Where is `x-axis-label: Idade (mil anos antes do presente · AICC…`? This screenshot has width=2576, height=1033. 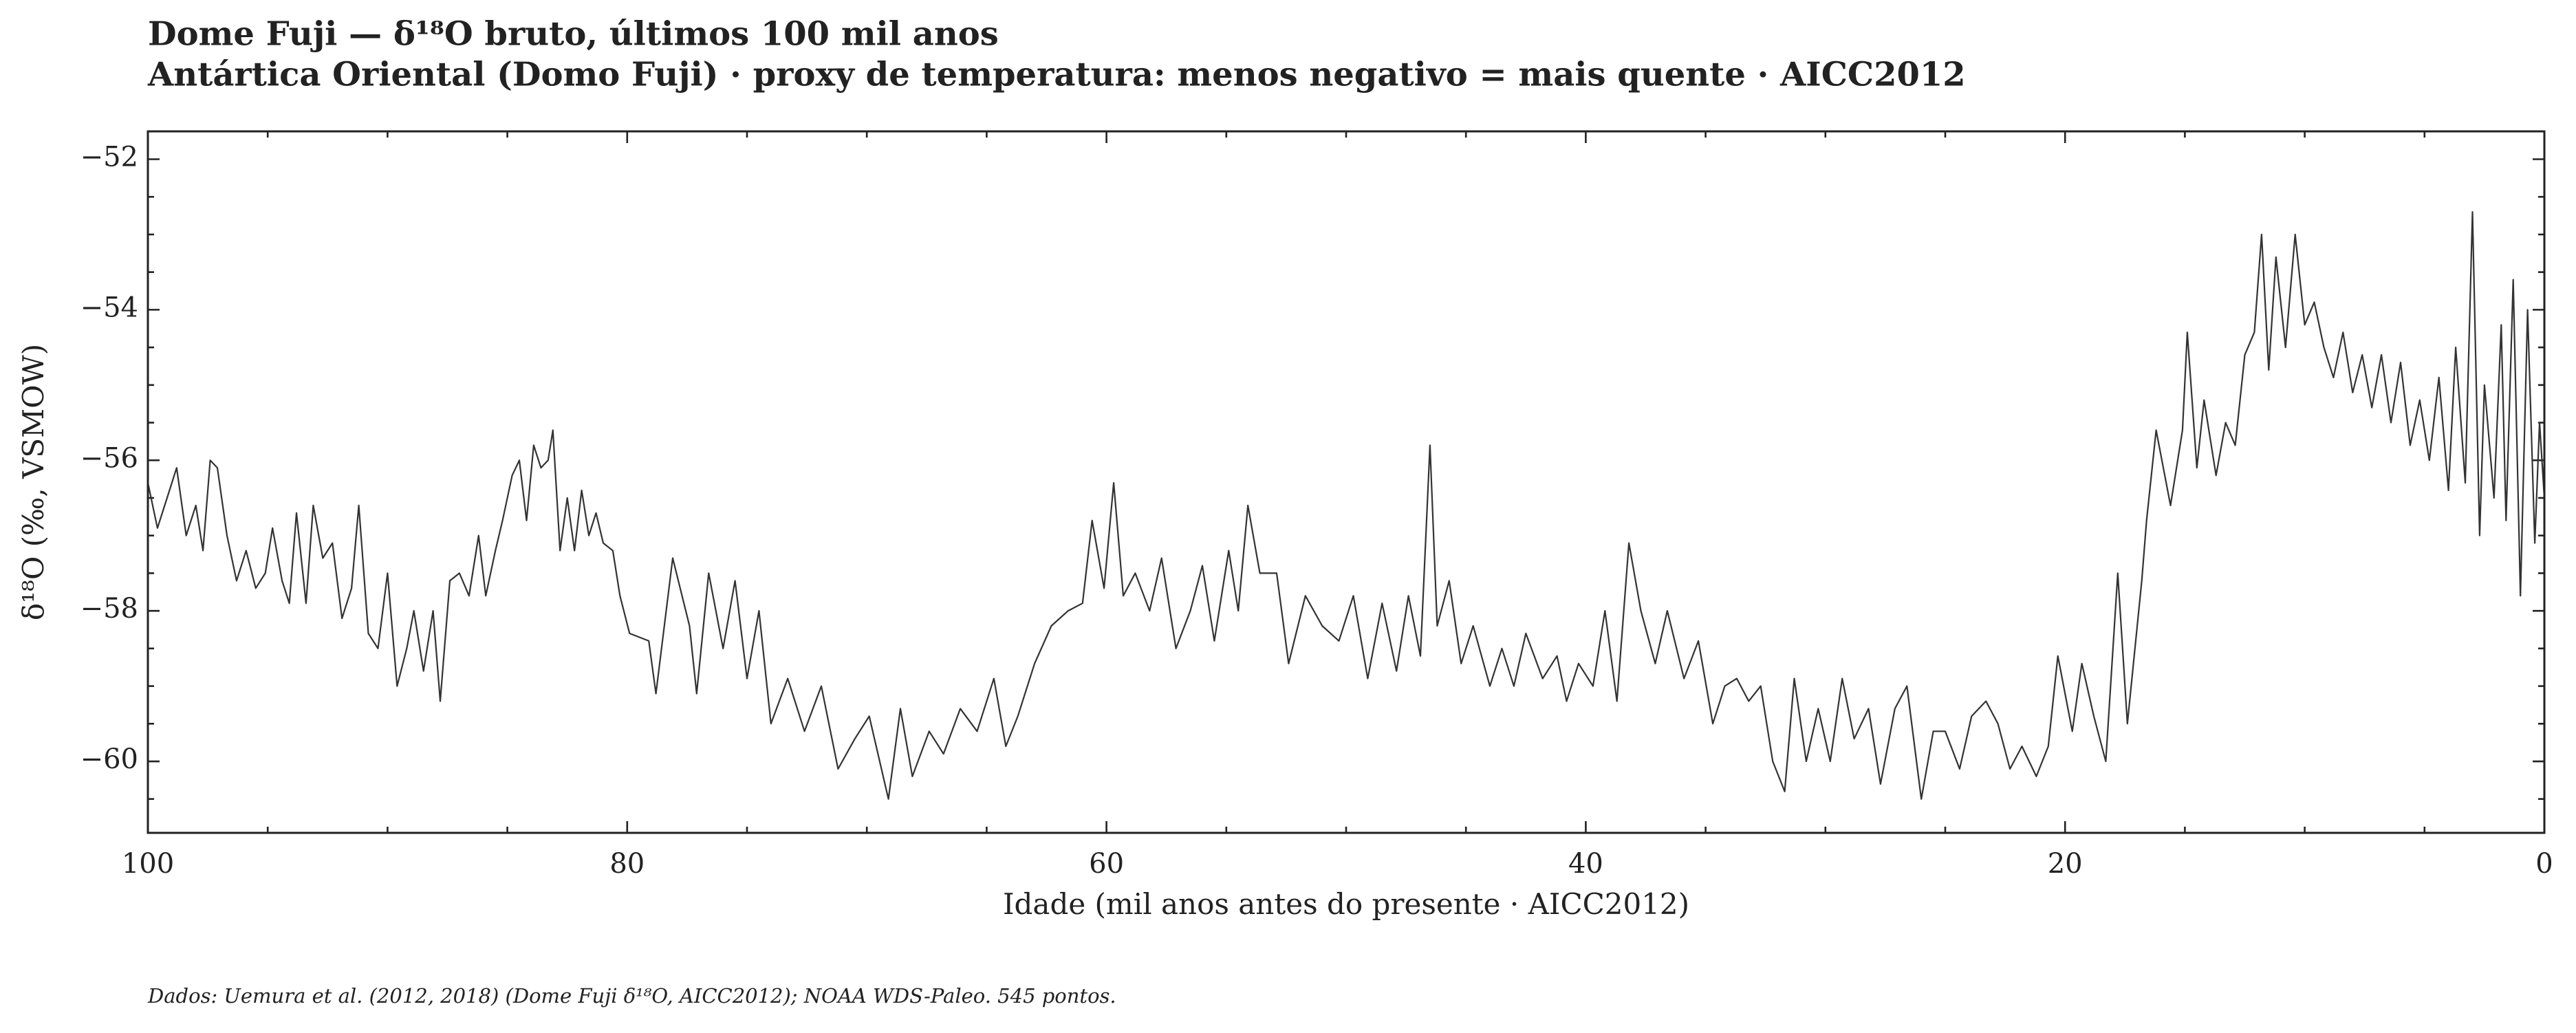
x-axis-label: Idade (mil anos antes do presente · AICC… is located at coordinates (1346, 904).